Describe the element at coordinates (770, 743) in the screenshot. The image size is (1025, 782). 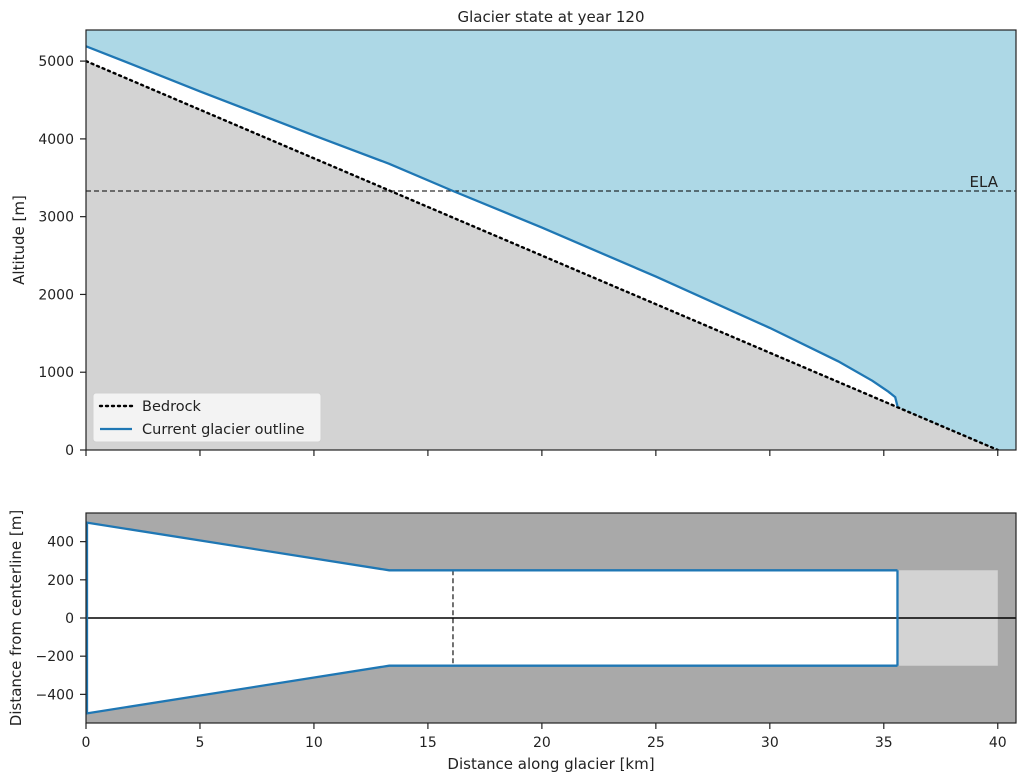
I see `bottom-x-tick-label: 30` at that location.